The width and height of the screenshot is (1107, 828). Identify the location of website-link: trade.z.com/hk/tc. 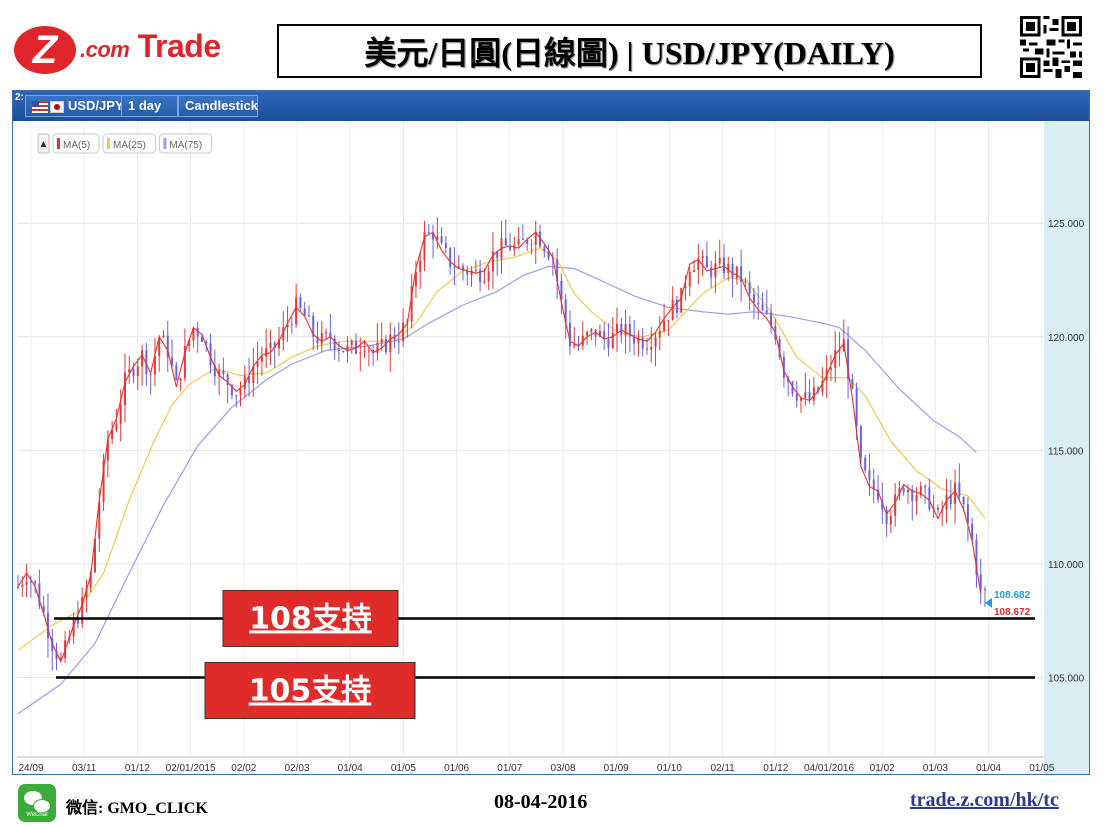
(984, 800).